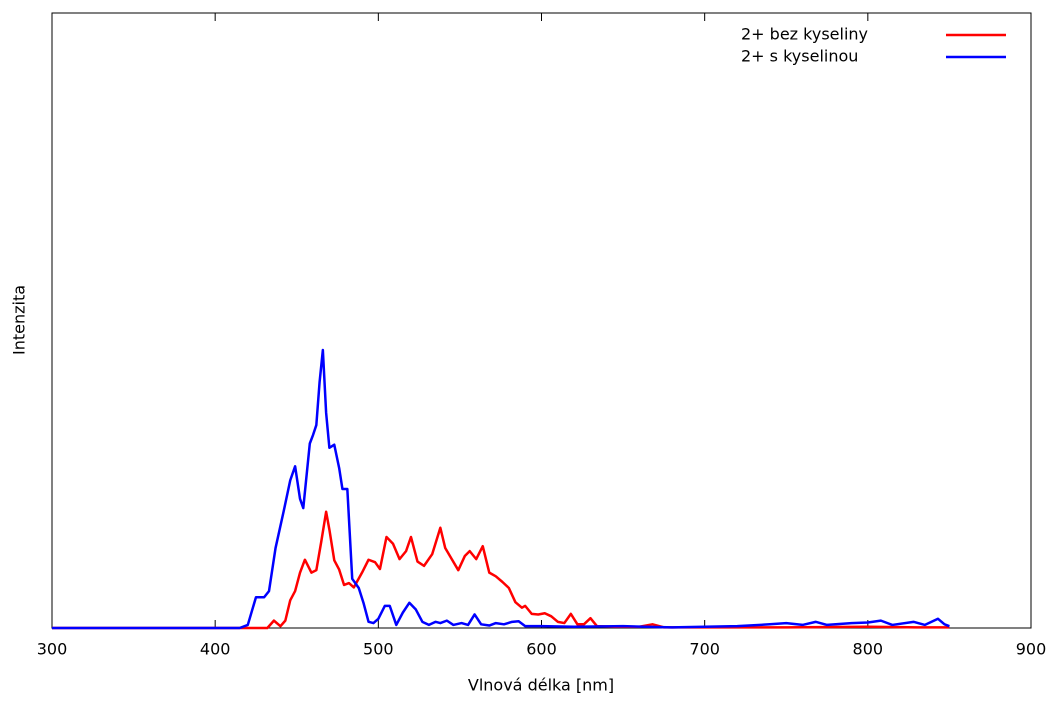 The width and height of the screenshot is (1054, 702). Describe the element at coordinates (541, 685) in the screenshot. I see `x-axis-label: Vlnová délka [nm]` at that location.